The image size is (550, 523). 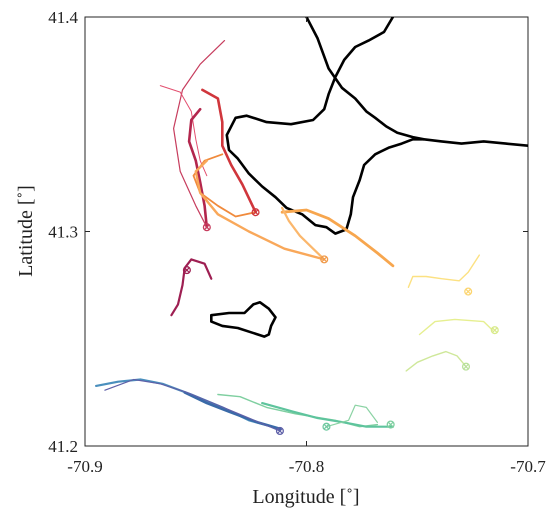 What do you see at coordinates (84, 466) in the screenshot?
I see `x-tick-label-0: -70.9` at bounding box center [84, 466].